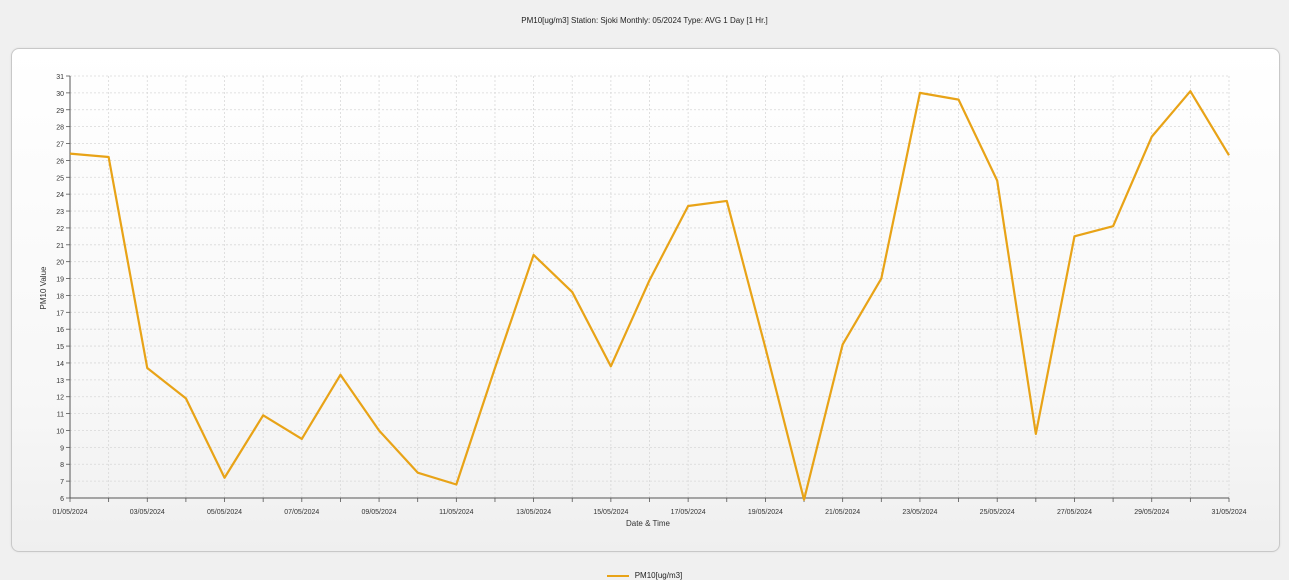  I want to click on y-tick-label: 17, so click(60, 313).